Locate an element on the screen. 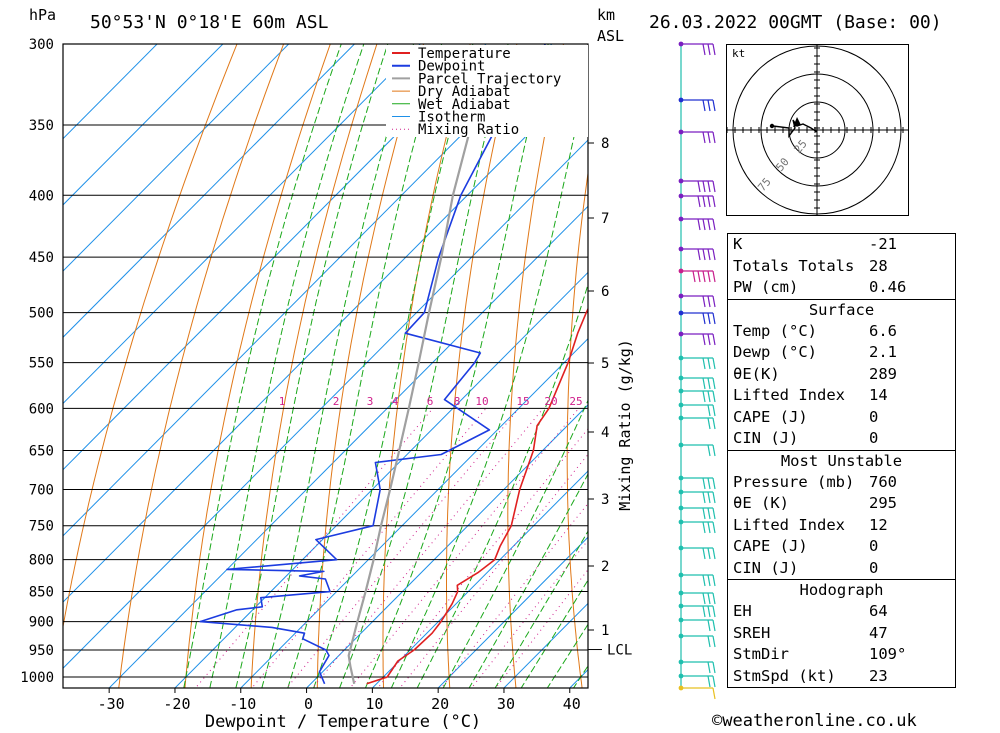 This screenshot has height=733, width=1000. temperature-line is located at coordinates (477, 496).